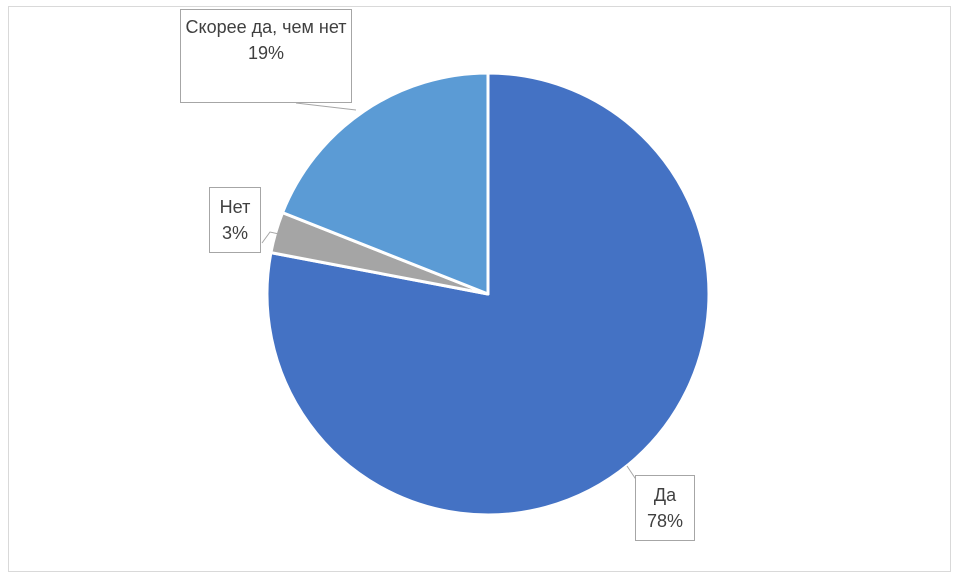 The height and width of the screenshot is (580, 959). I want to click on data-label-net: Нет 3%, so click(235, 220).